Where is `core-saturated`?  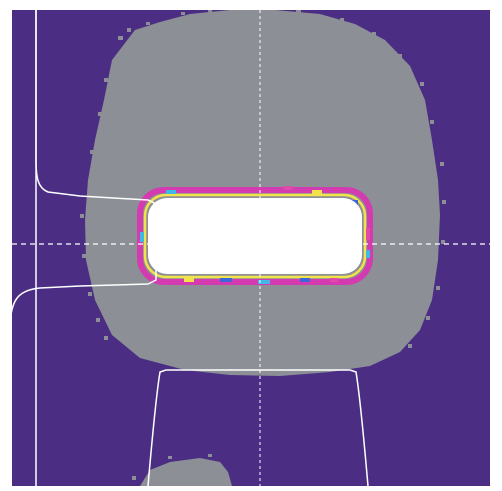
core-saturated is located at coordinates (255, 236).